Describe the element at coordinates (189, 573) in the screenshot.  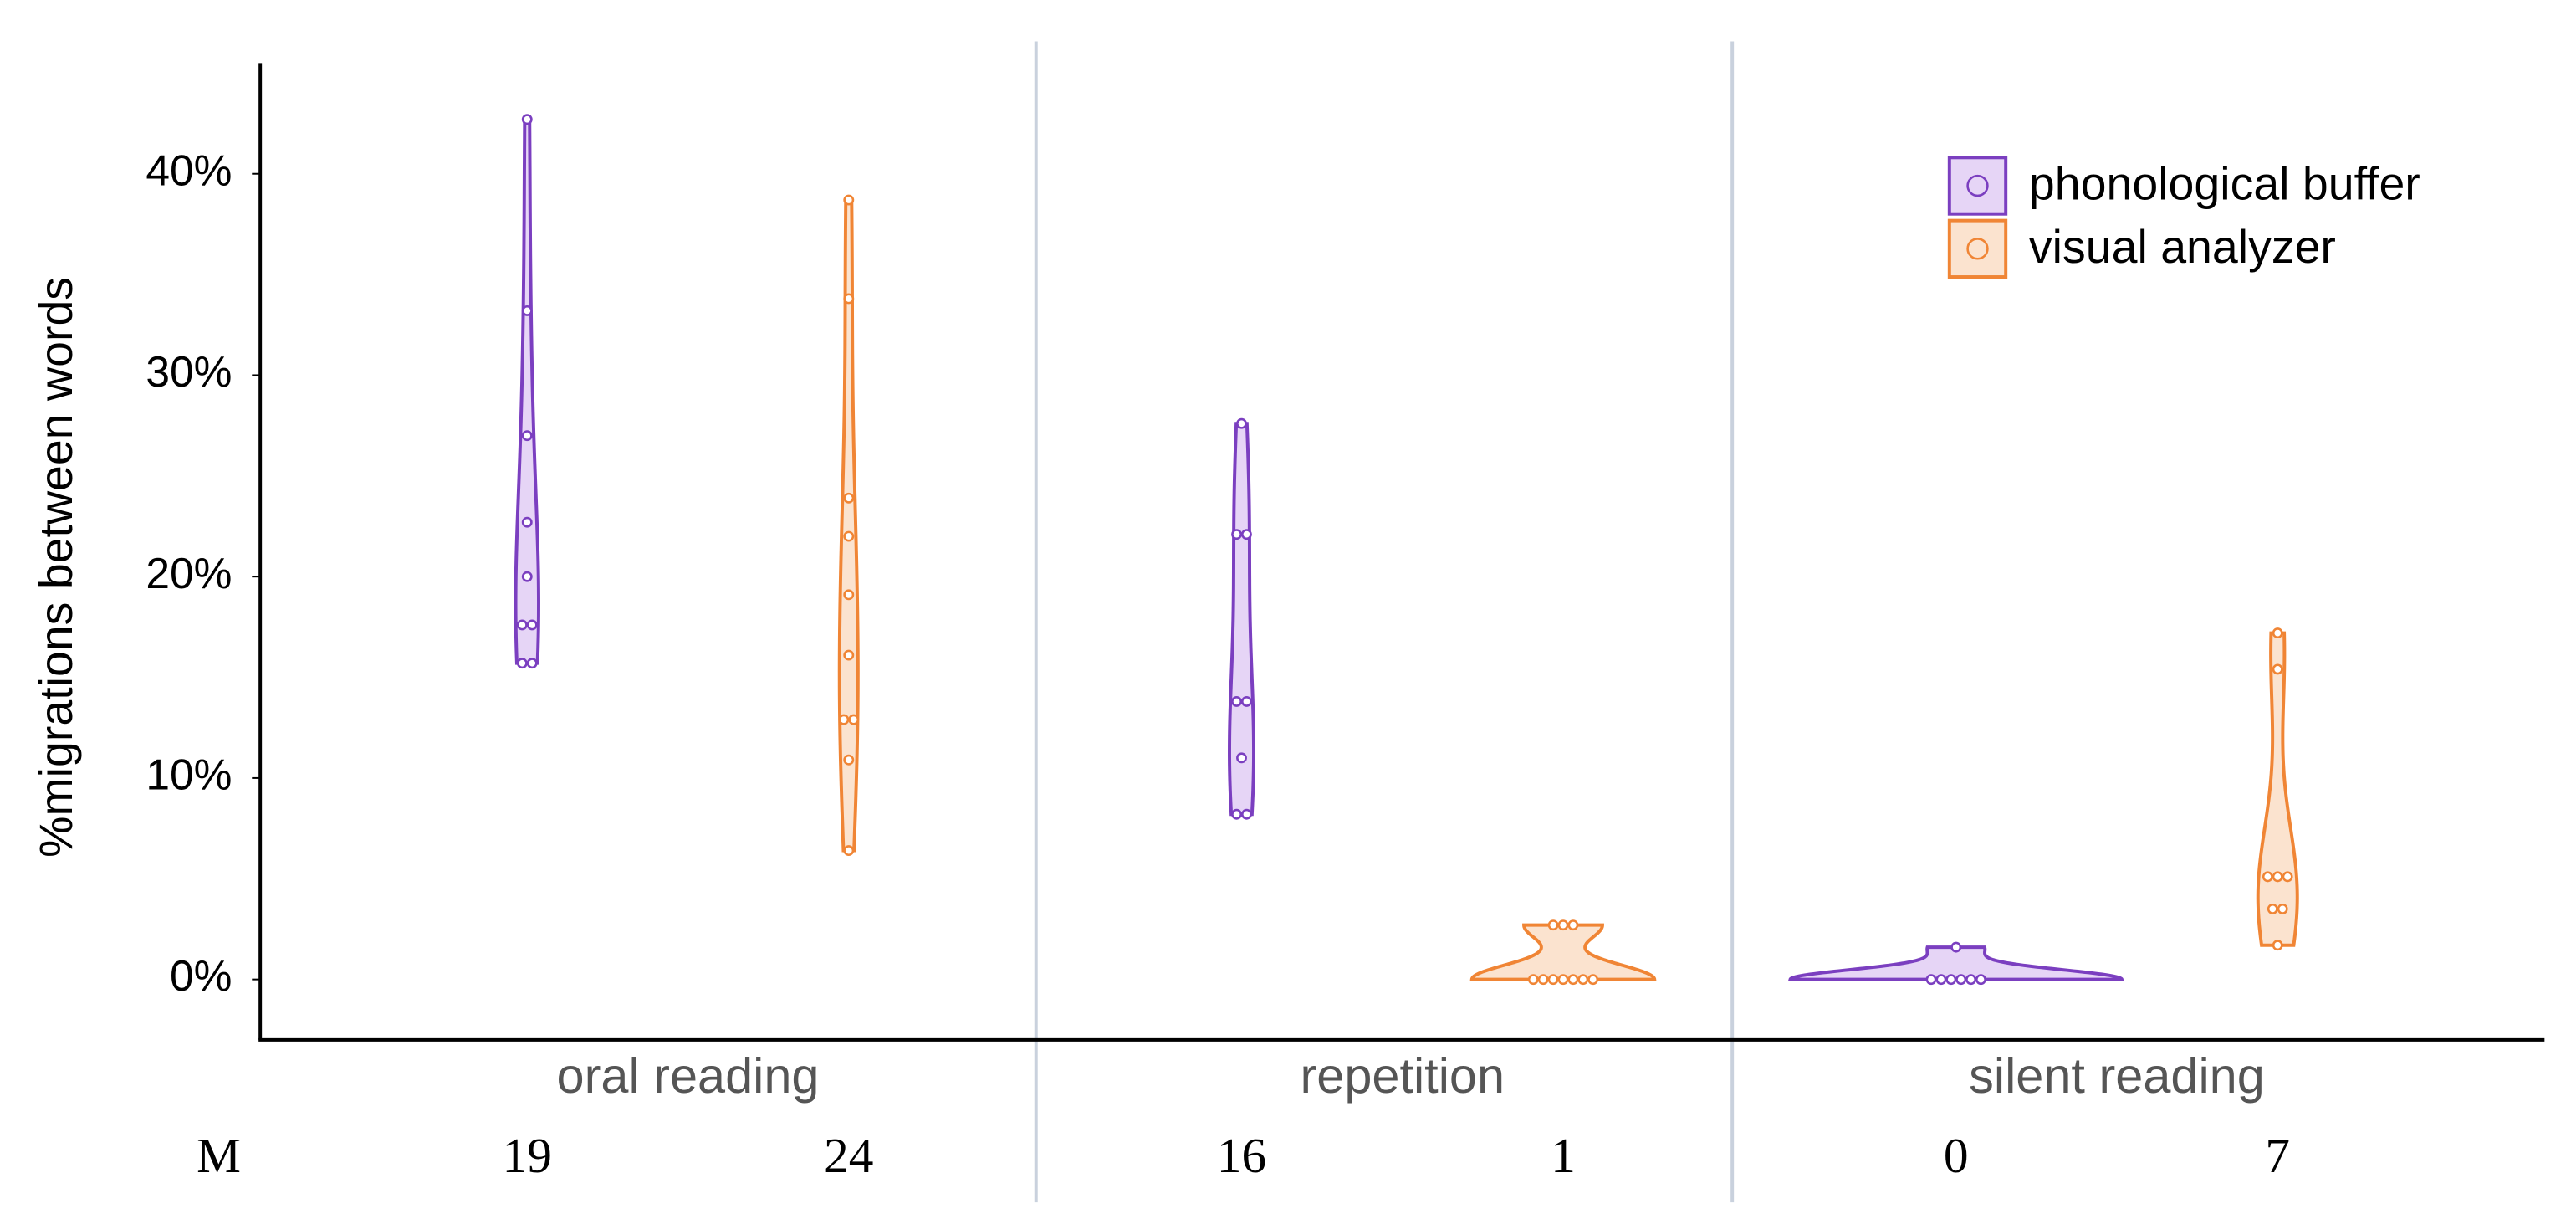
I see `y-tick-label: 20%` at that location.